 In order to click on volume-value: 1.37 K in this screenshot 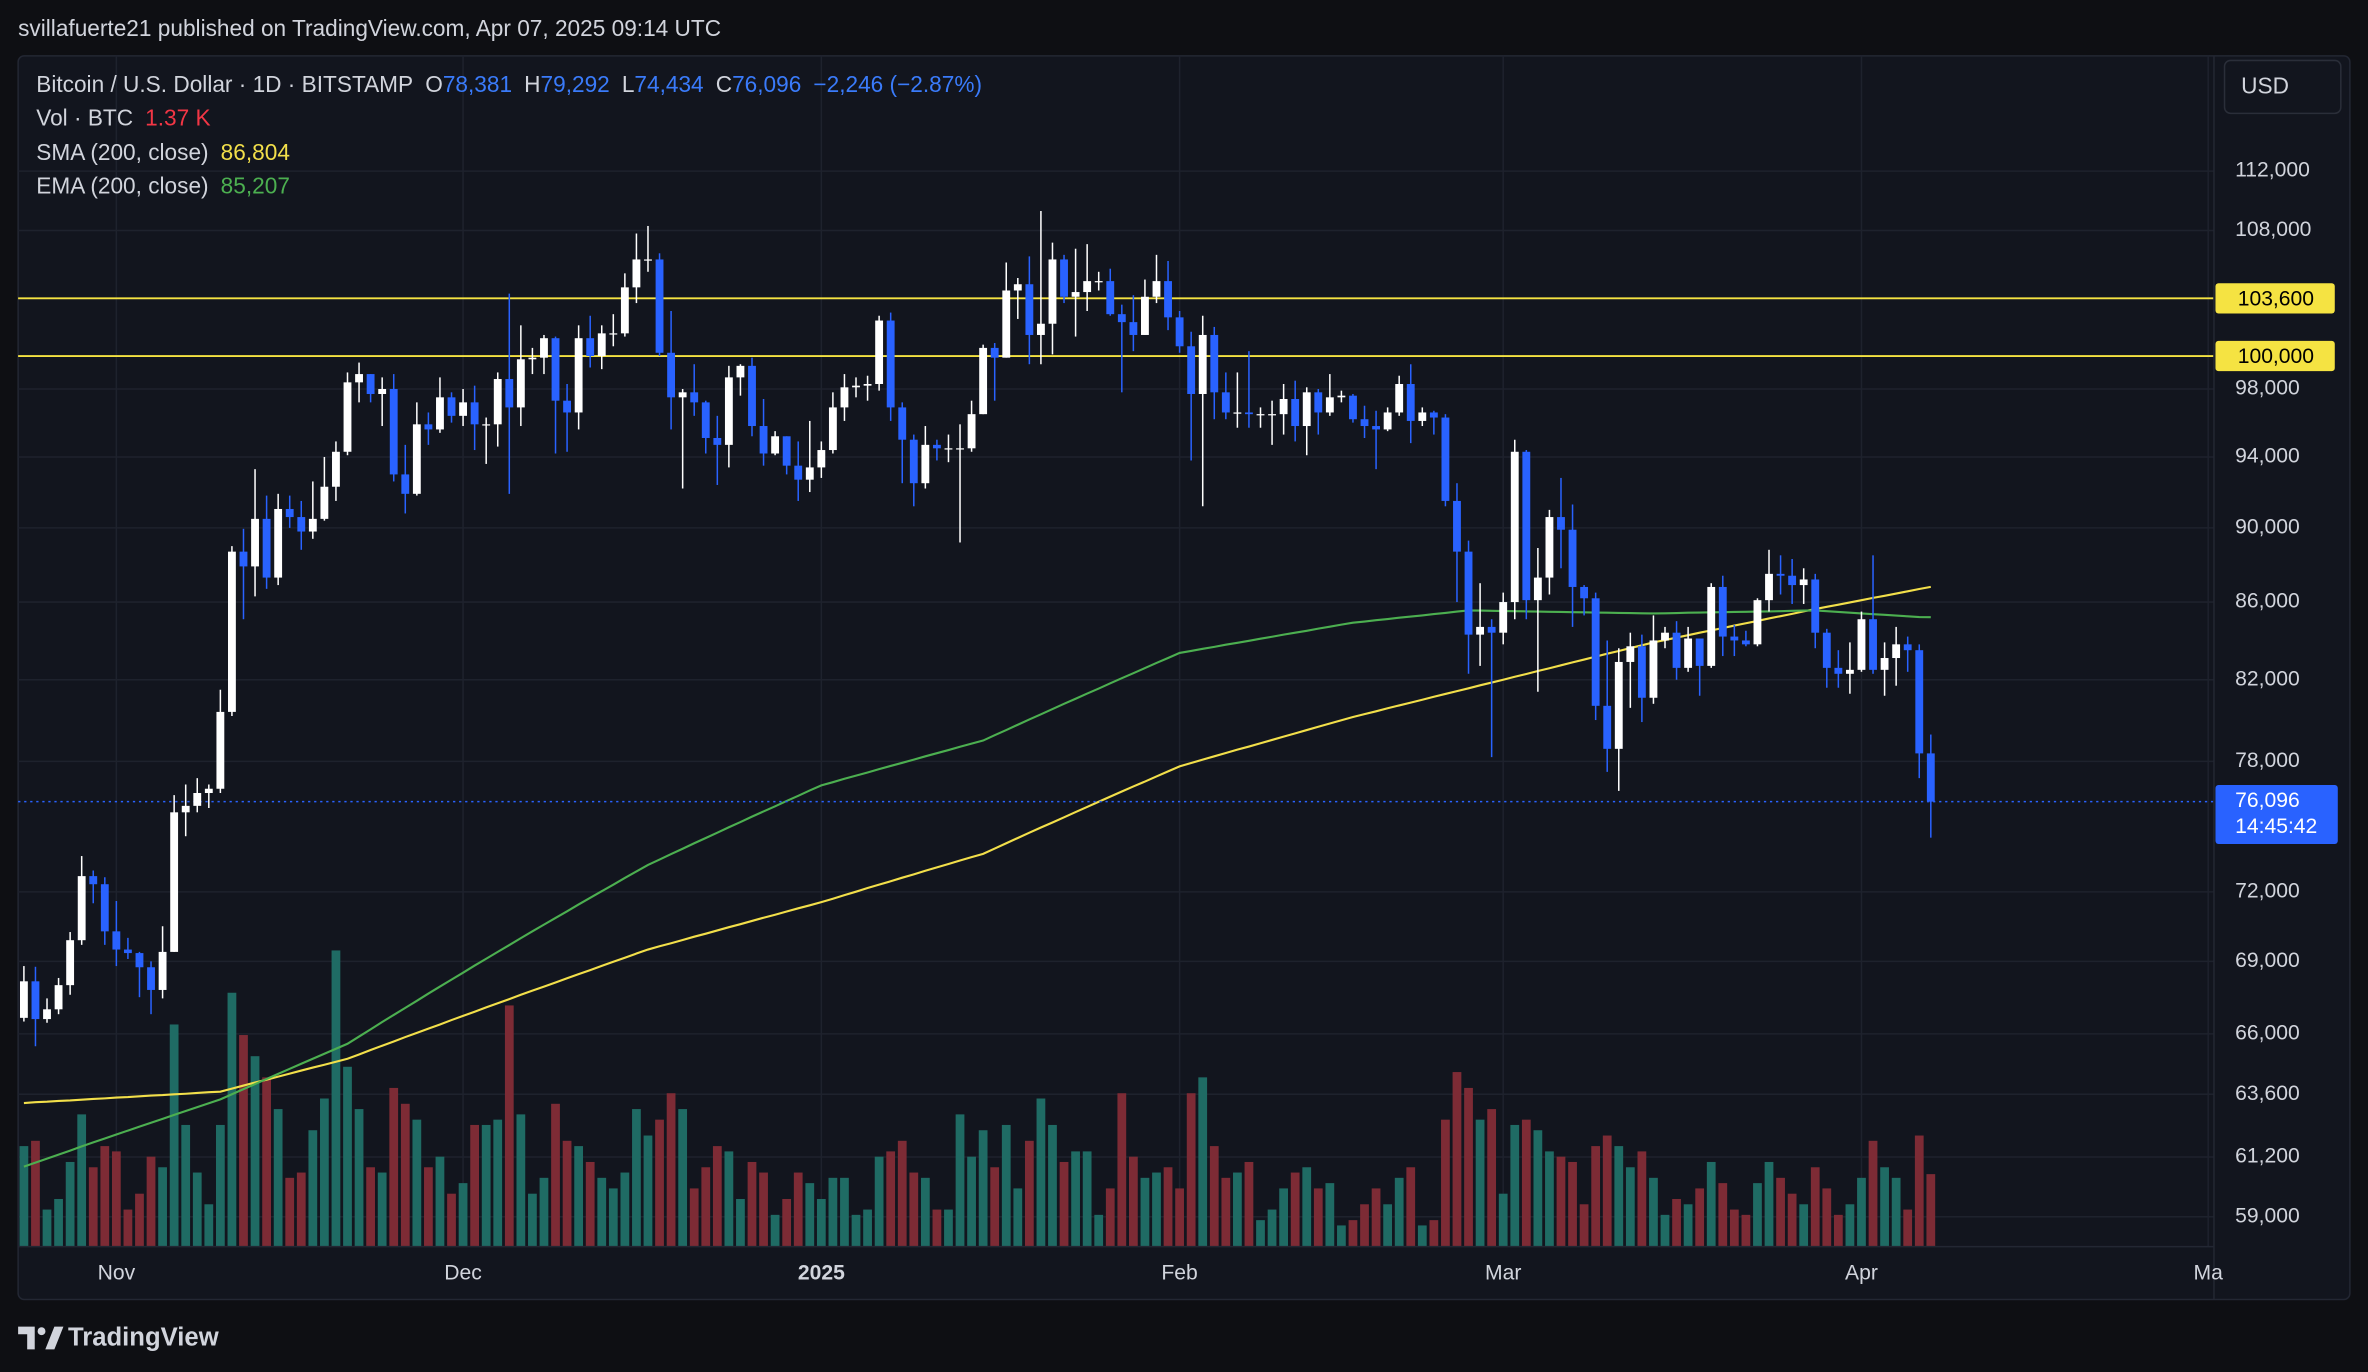, I will do `click(177, 117)`.